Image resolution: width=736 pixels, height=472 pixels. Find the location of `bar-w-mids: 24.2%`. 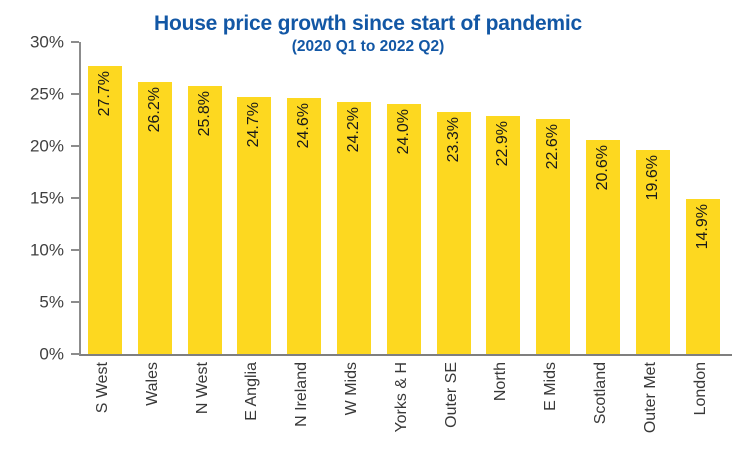

bar-w-mids: 24.2% is located at coordinates (354, 228).